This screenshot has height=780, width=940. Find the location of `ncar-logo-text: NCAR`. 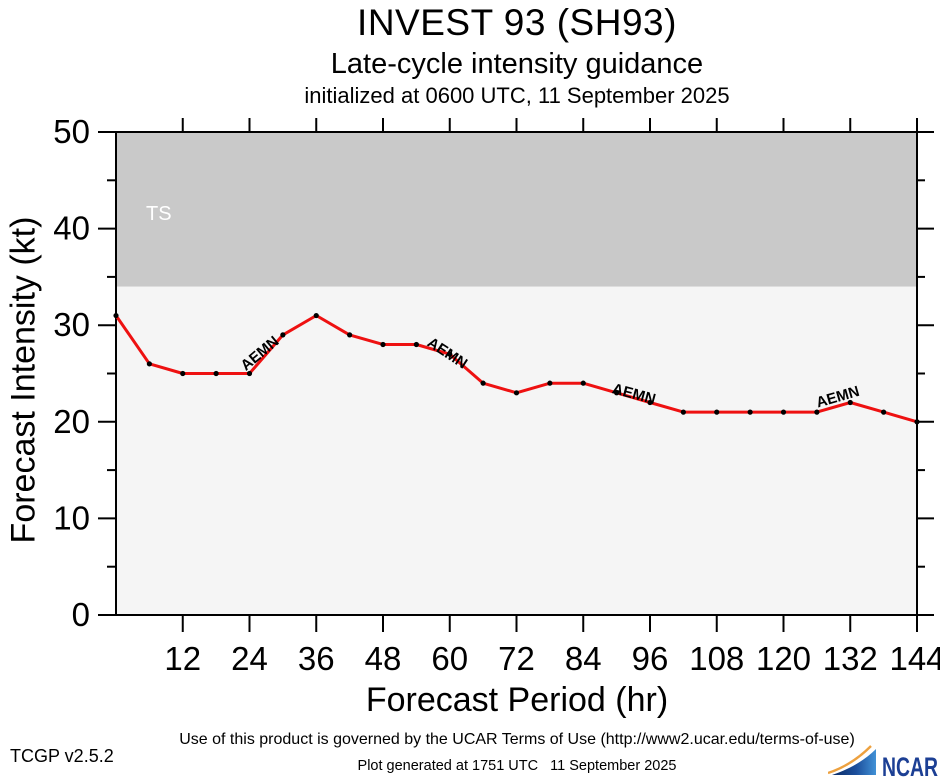

ncar-logo-text: NCAR is located at coordinates (910, 766).